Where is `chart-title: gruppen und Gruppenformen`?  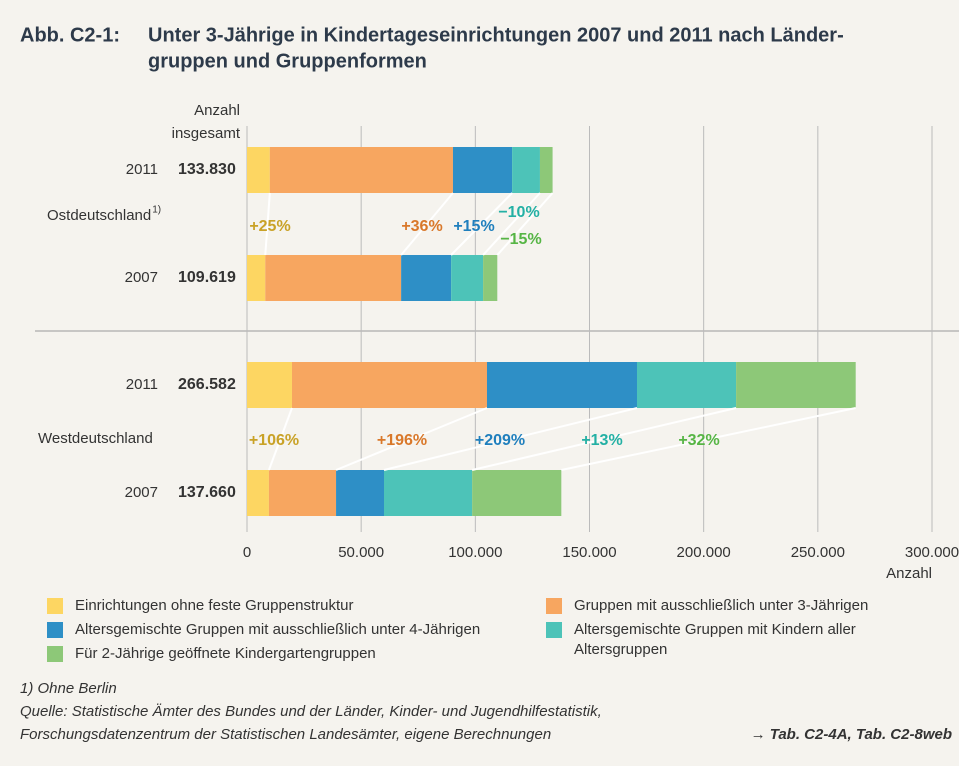
chart-title: gruppen und Gruppenformen is located at coordinates (287, 61).